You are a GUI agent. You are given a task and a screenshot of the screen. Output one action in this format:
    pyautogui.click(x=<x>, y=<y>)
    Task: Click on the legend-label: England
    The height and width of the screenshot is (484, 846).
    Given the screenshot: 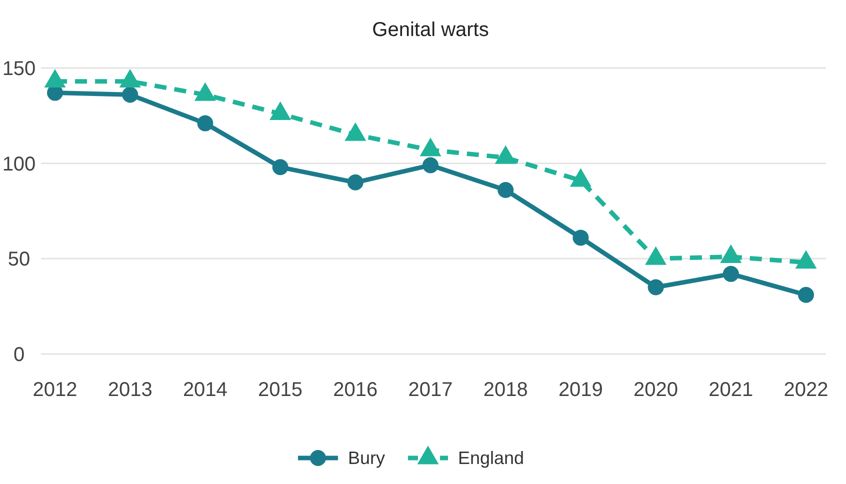 What is the action you would take?
    pyautogui.click(x=491, y=458)
    